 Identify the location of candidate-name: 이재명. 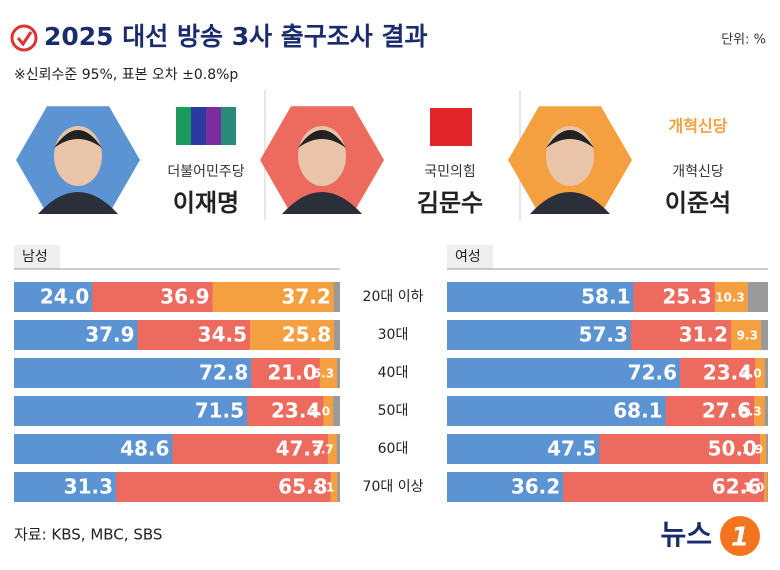
(206, 203).